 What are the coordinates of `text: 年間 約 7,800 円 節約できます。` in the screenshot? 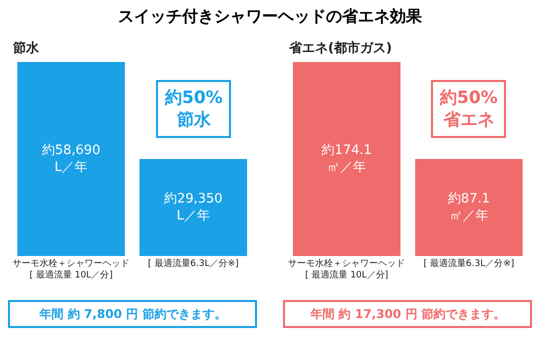 It's located at (132, 314).